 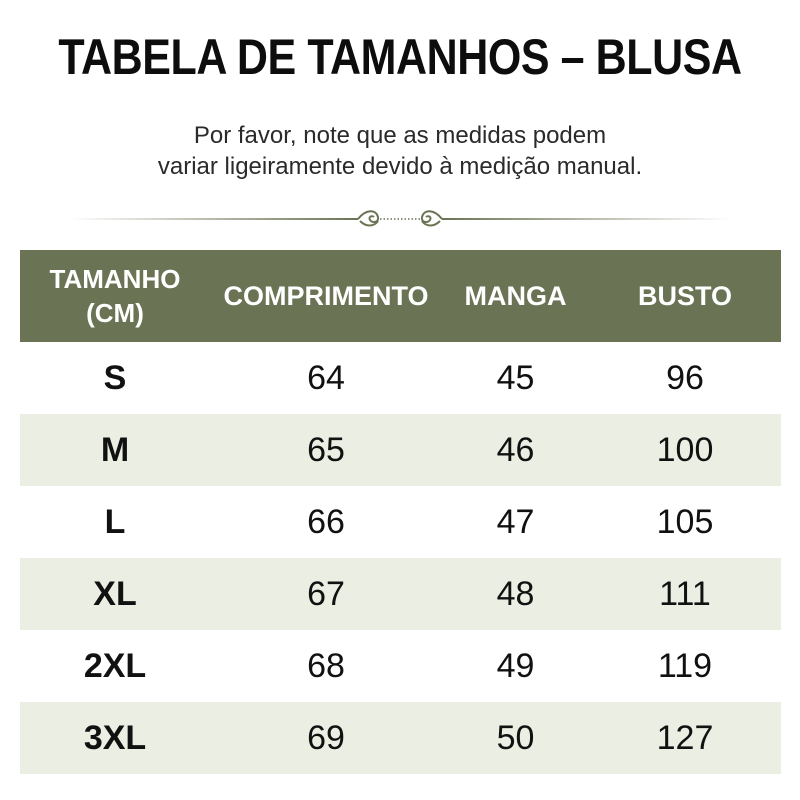 I want to click on column-header-sleeve: MANGA, so click(x=515, y=296).